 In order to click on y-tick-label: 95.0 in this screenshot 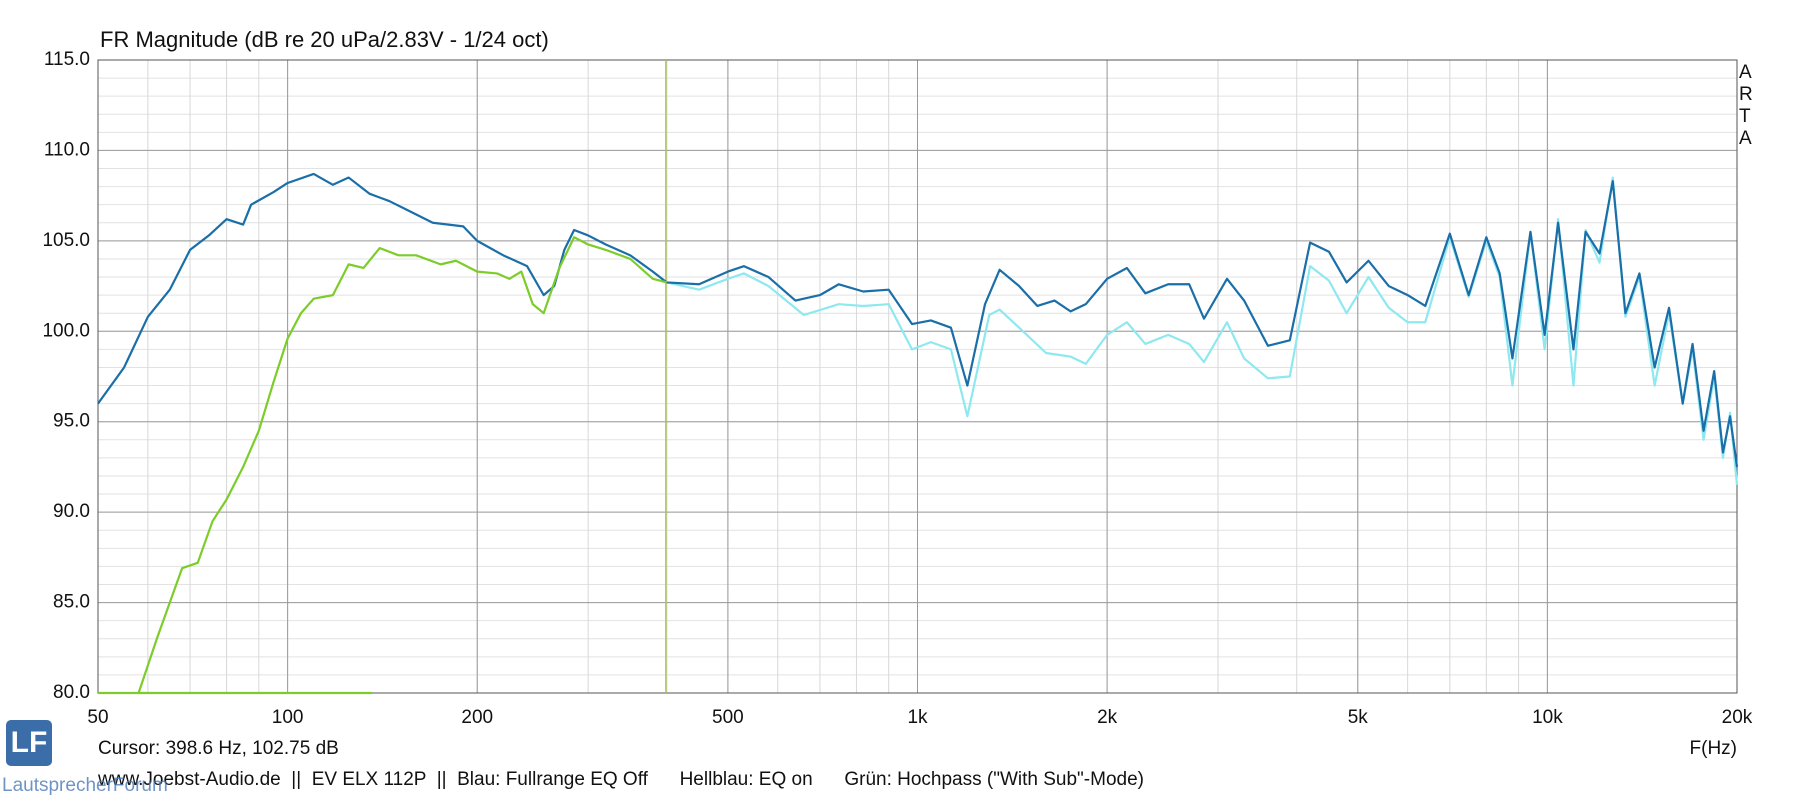, I will do `click(71, 421)`.